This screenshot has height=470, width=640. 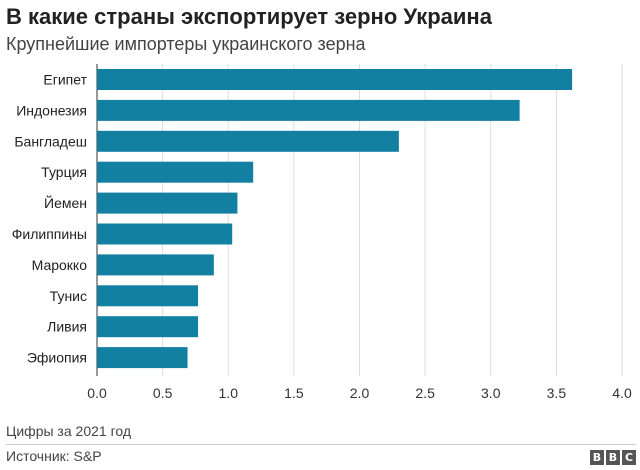 What do you see at coordinates (97, 393) in the screenshot?
I see `x-tick-label: 0.0` at bounding box center [97, 393].